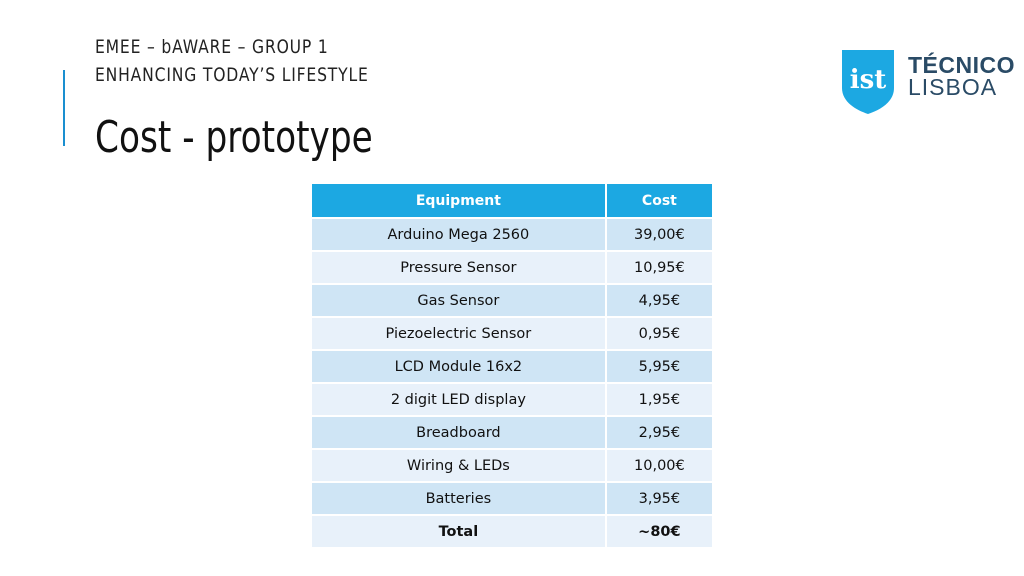 This screenshot has width=1024, height=576. Describe the element at coordinates (212, 47) in the screenshot. I see `header-line-1: EMEE – bAWARE – GROUP 1` at that location.